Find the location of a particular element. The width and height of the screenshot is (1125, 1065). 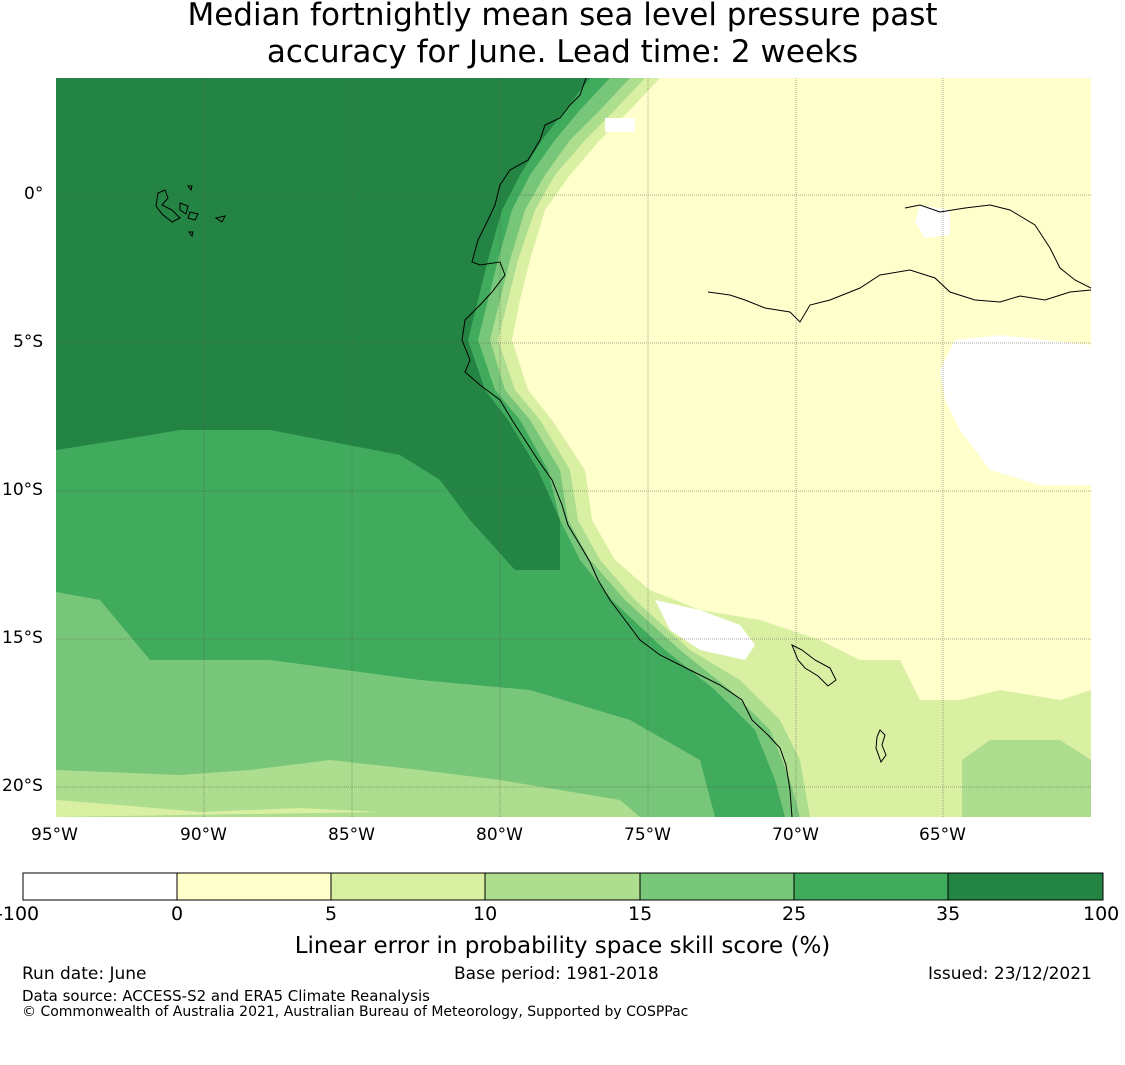

colorbar-tick-label: 100 is located at coordinates (1101, 914).